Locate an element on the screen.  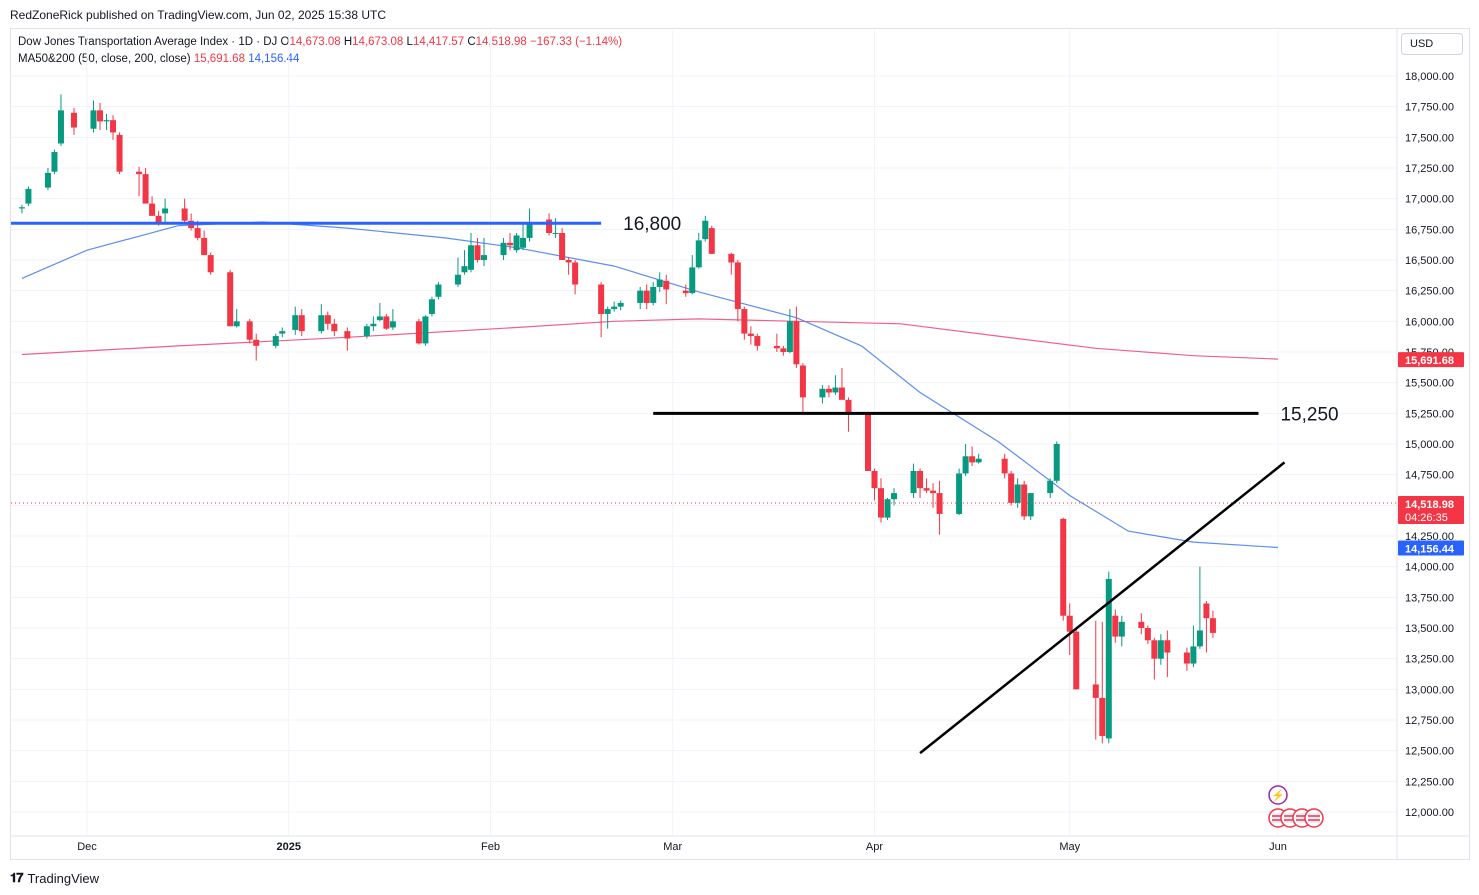
level-label: 15,250 is located at coordinates (1309, 414).